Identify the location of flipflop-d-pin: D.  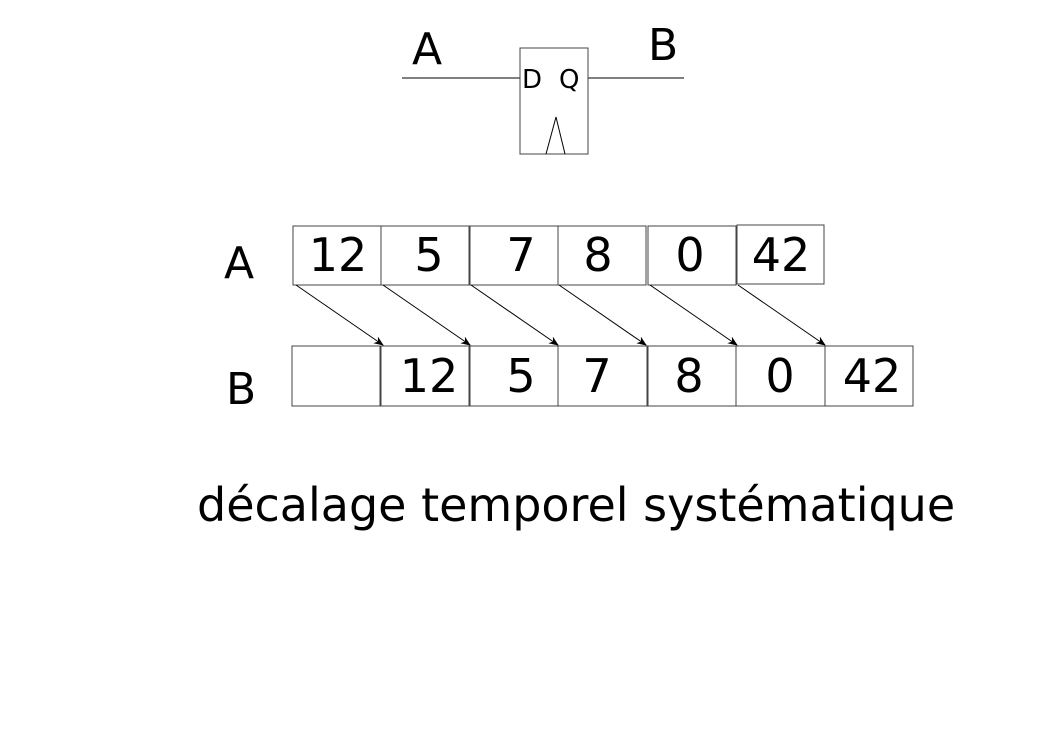
(532, 80).